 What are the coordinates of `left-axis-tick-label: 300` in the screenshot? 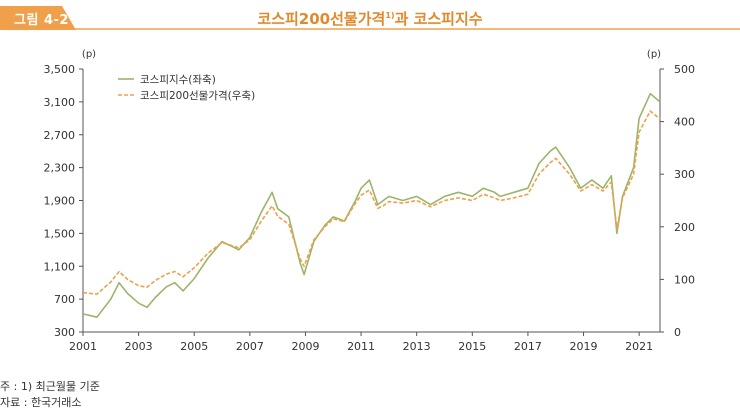 It's located at (64, 332).